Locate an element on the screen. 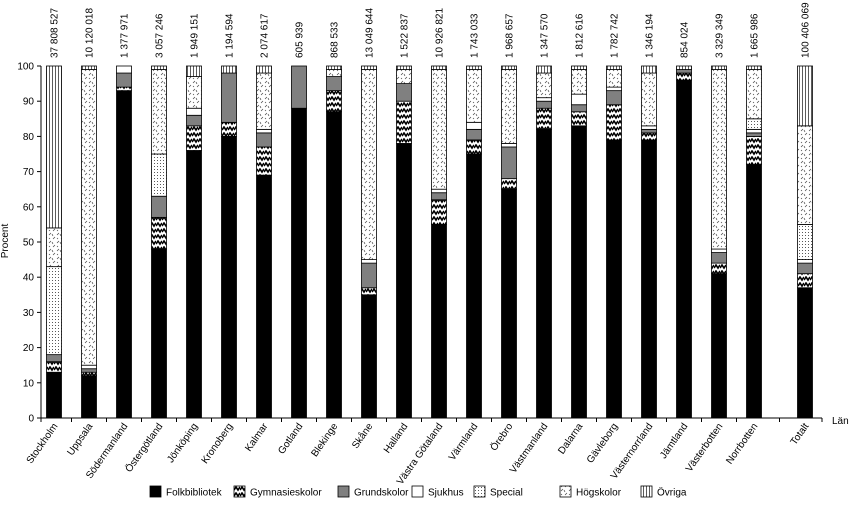  y-tick-label: 50 is located at coordinates (29, 243).